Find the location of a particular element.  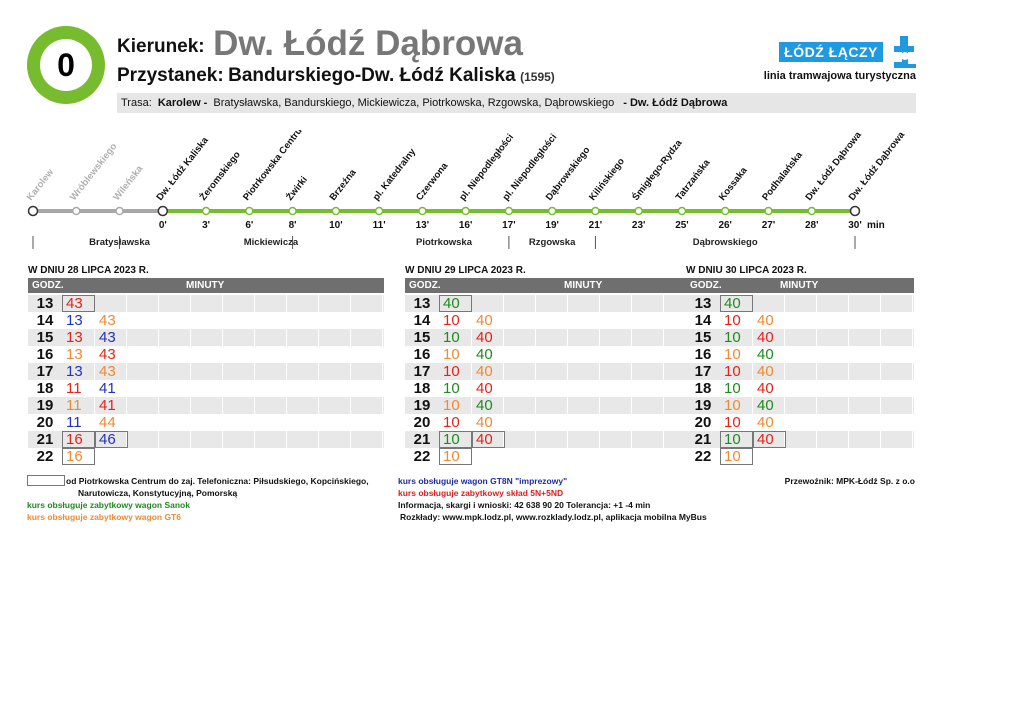

hour-value: 14 is located at coordinates (703, 320).